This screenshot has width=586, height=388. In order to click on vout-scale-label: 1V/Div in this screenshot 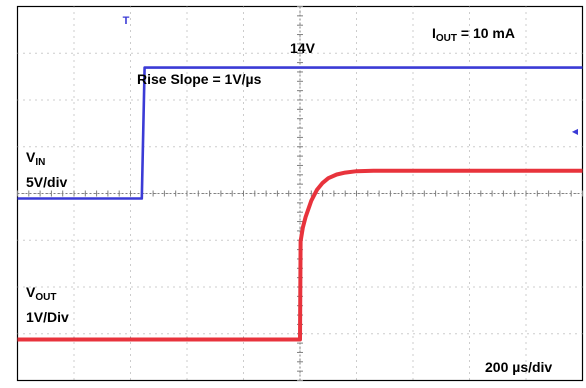, I will do `click(47, 317)`.